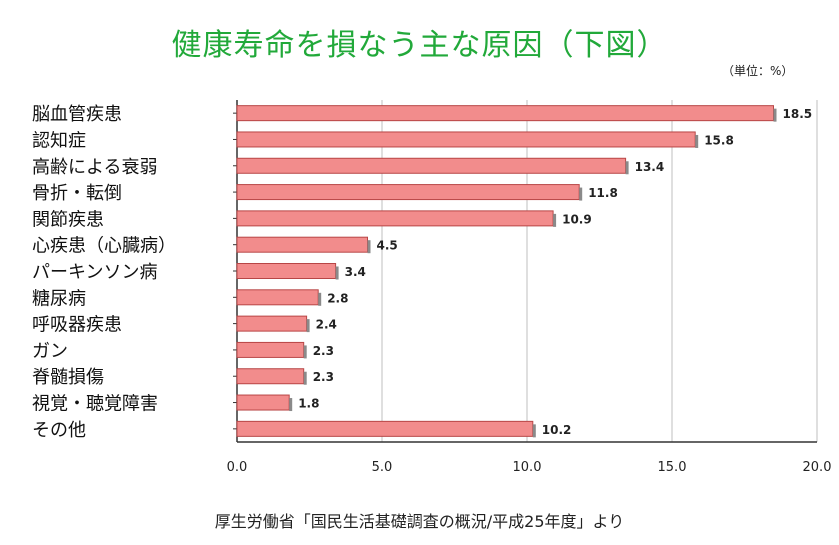 The image size is (839, 545). I want to click on data-label: 15.8, so click(719, 140).